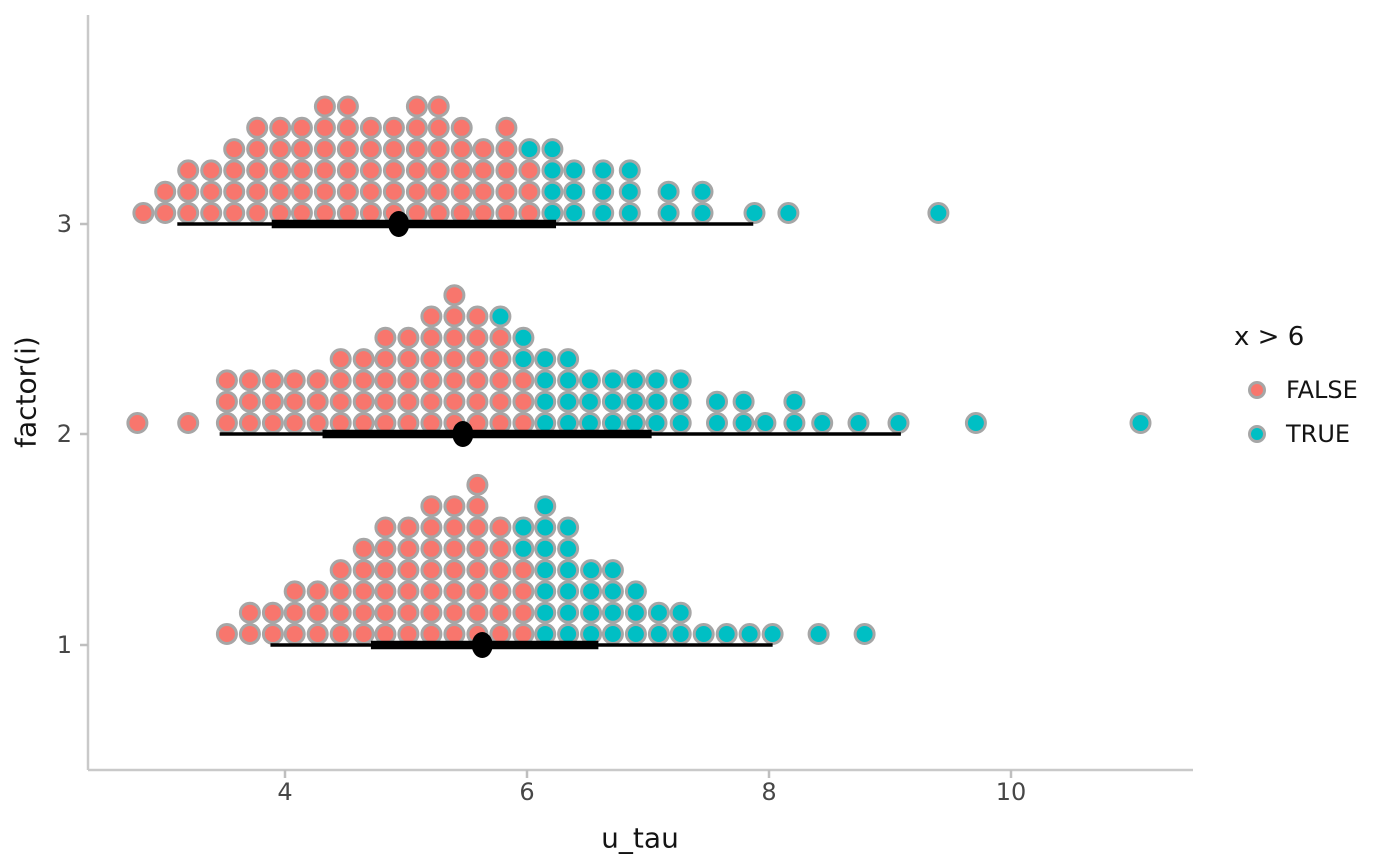  Describe the element at coordinates (26, 392) in the screenshot. I see `y-axis-title: factor(i)` at that location.